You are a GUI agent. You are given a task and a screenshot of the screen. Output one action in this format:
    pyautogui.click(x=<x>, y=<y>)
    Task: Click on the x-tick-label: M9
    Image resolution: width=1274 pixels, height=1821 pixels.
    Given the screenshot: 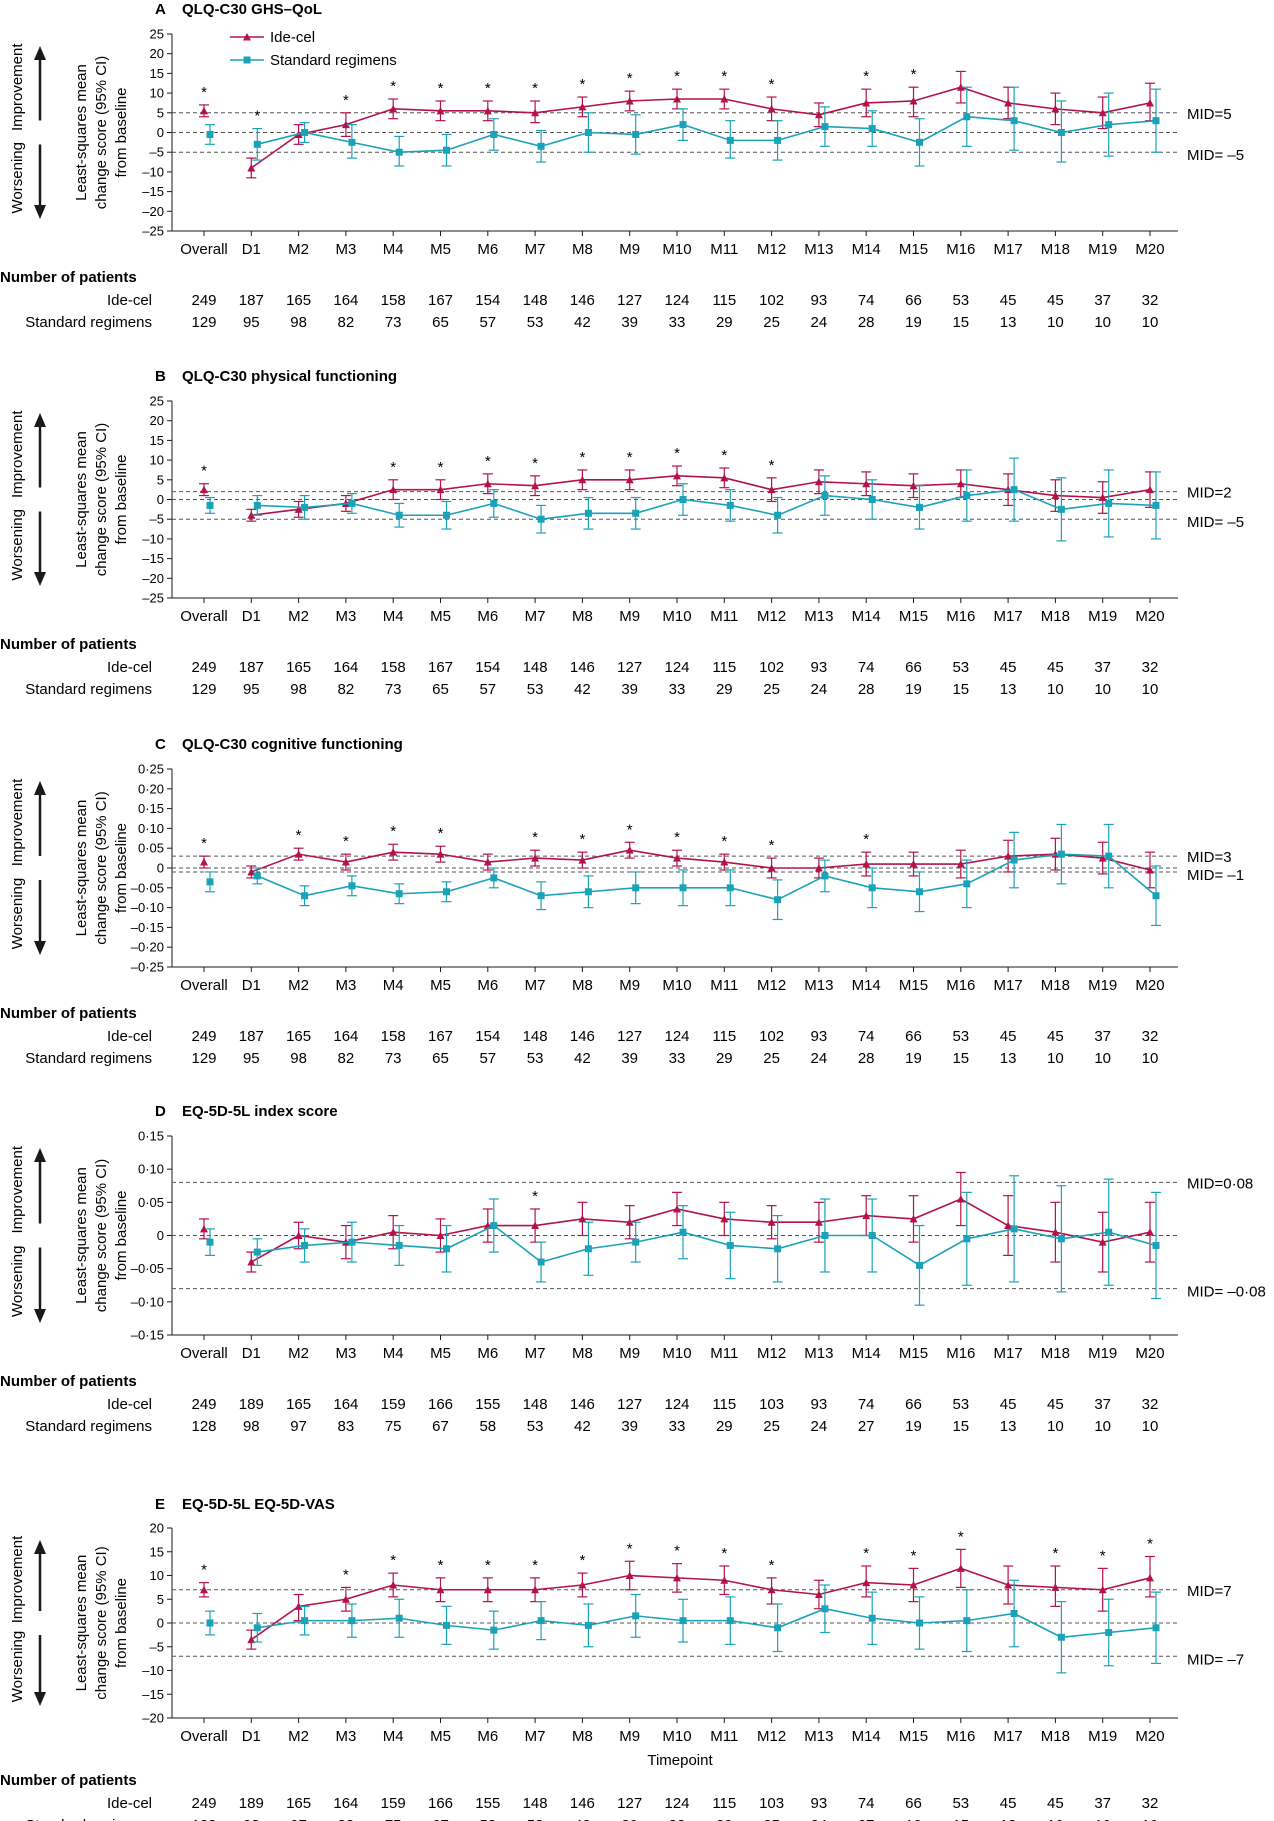 What is the action you would take?
    pyautogui.click(x=629, y=985)
    